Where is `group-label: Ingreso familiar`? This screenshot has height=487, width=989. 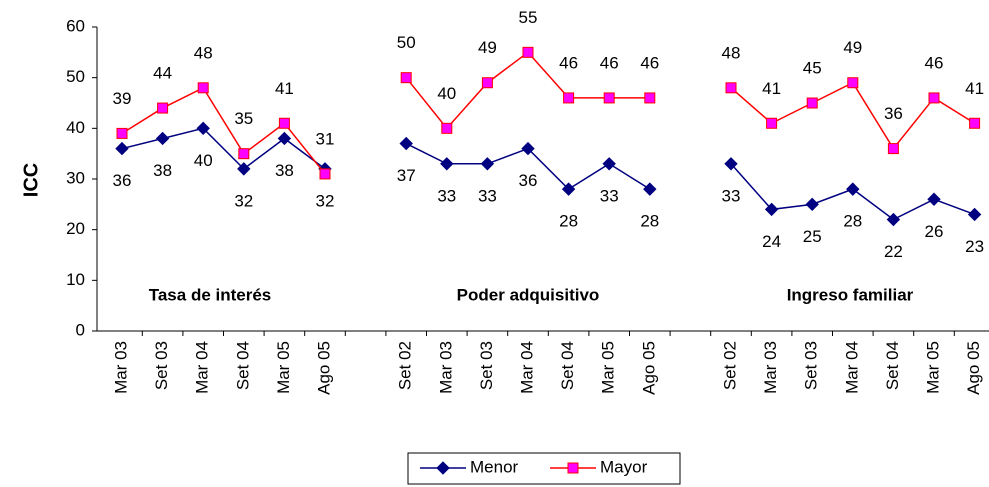 group-label: Ingreso familiar is located at coordinates (850, 294).